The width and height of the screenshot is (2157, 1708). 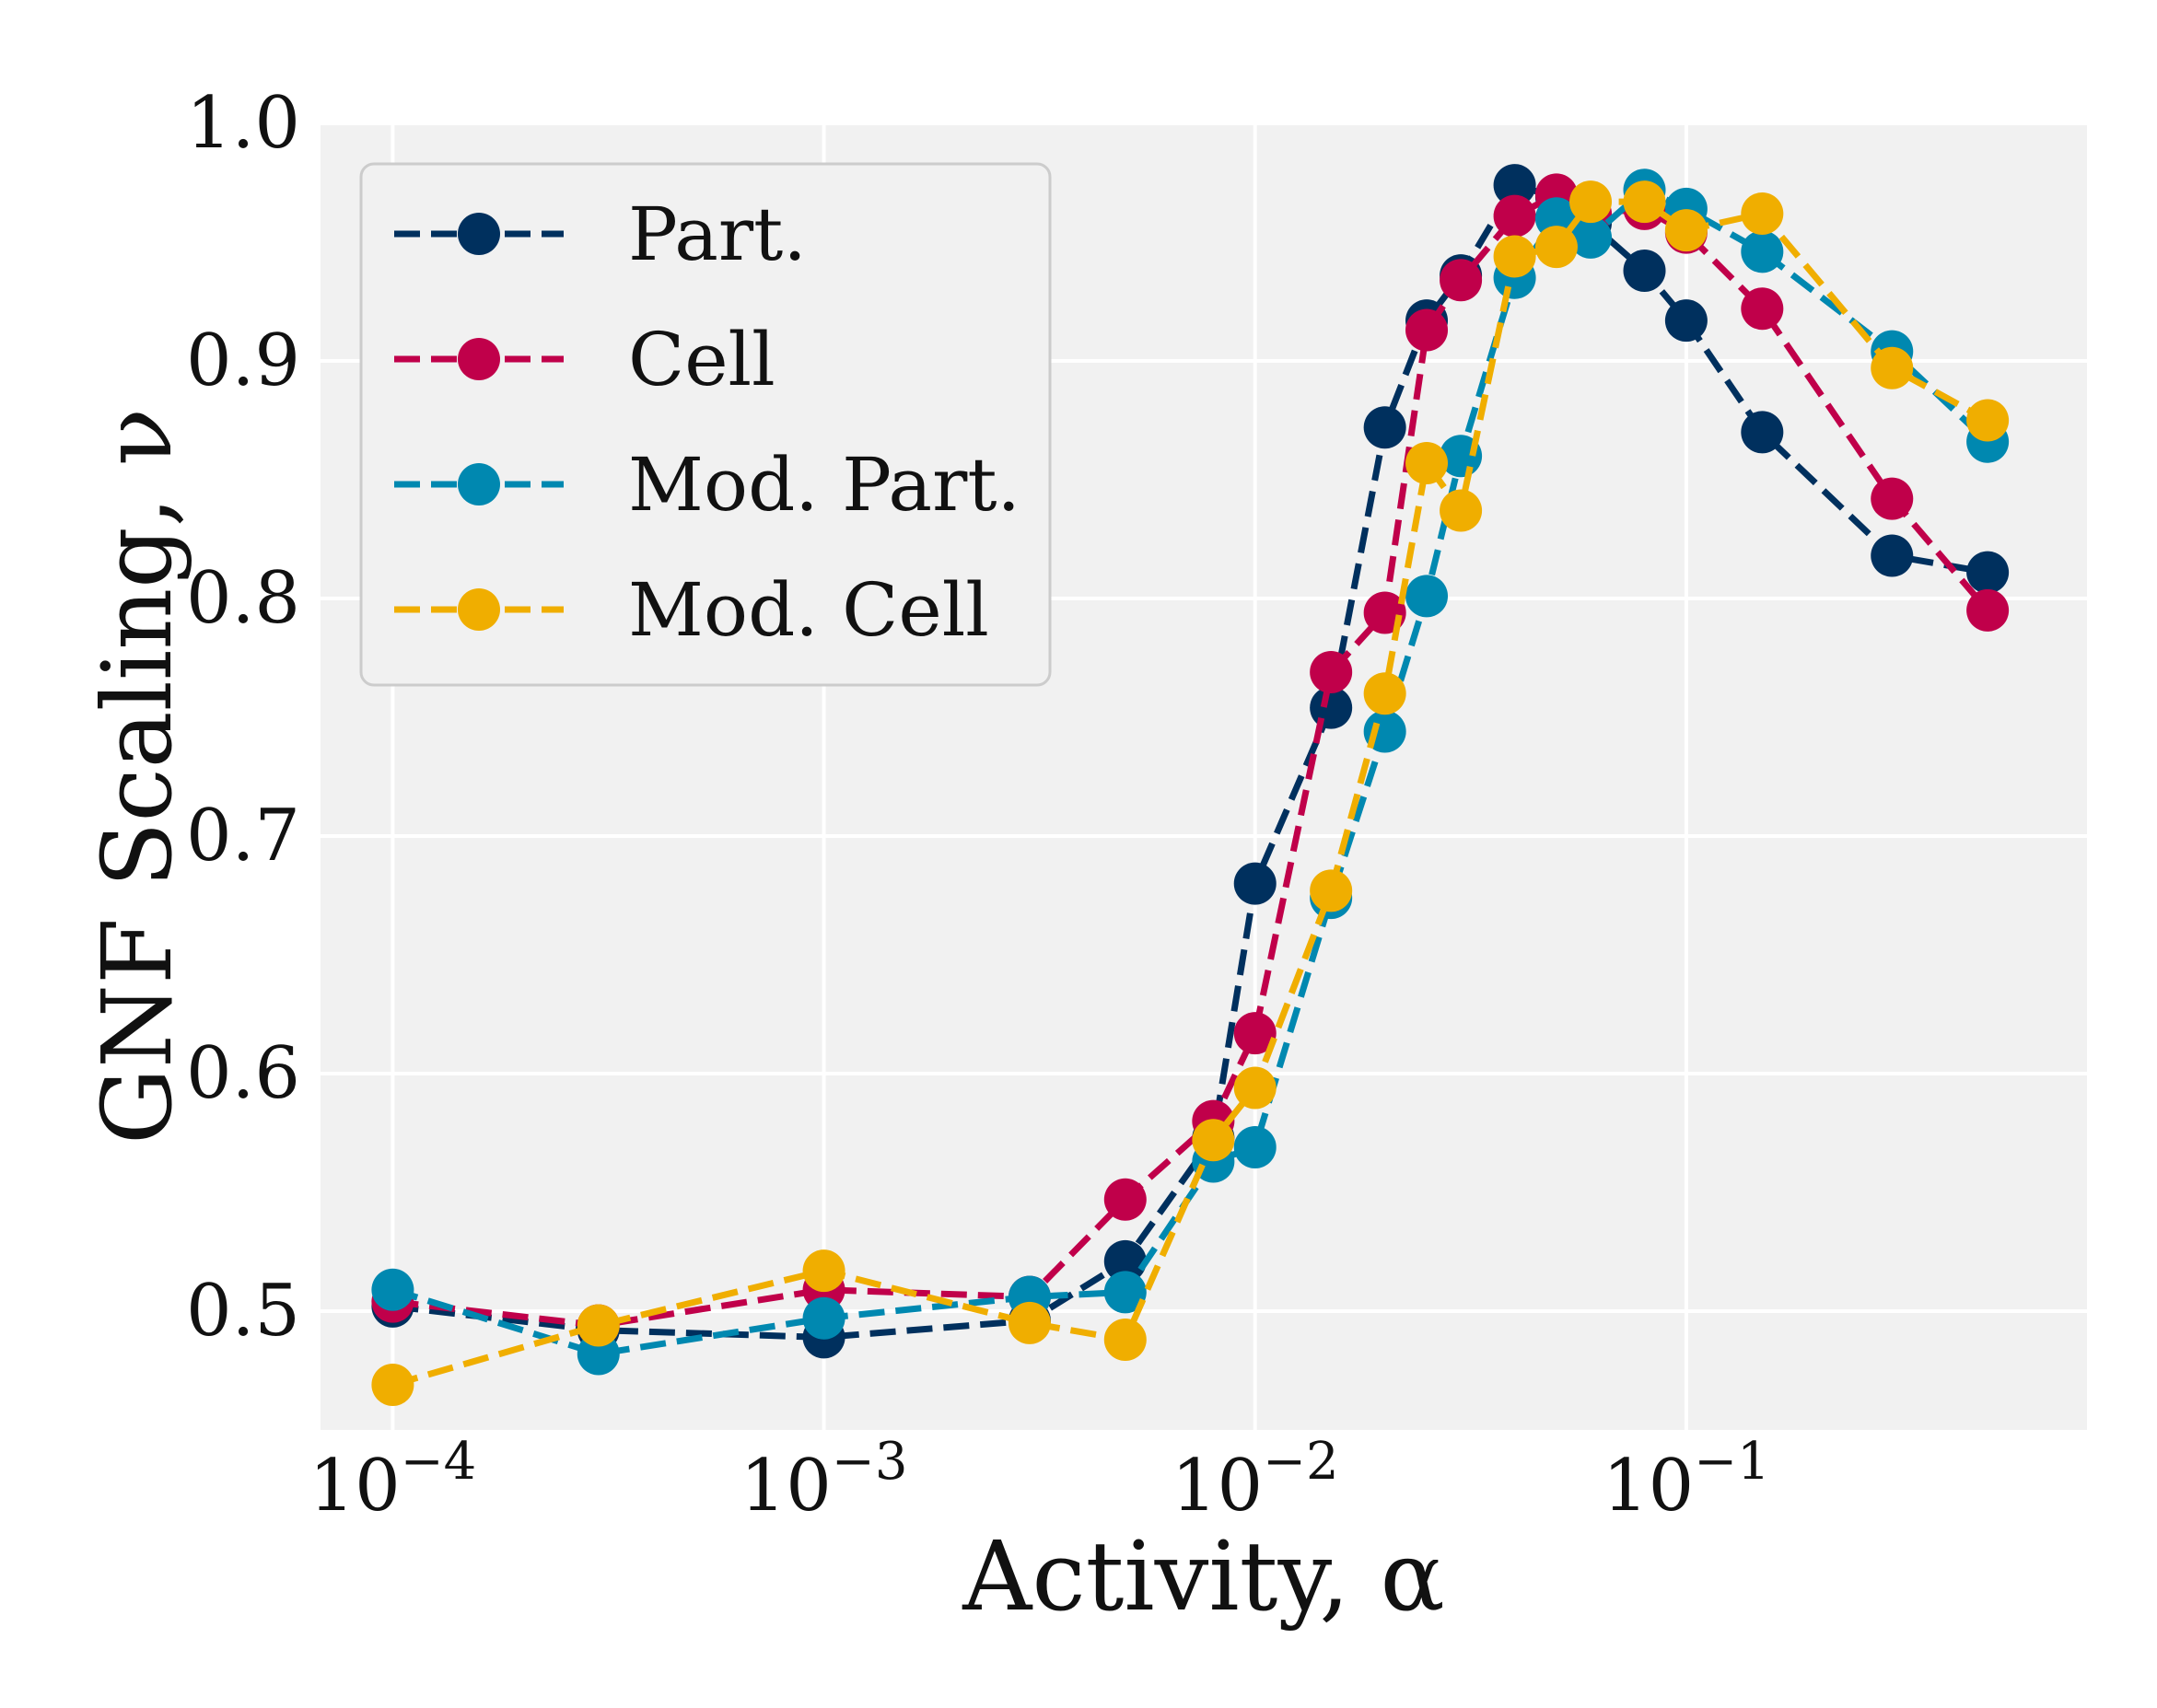 What do you see at coordinates (392, 1480) in the screenshot?
I see `x-tick-label: 10⁻⁴` at bounding box center [392, 1480].